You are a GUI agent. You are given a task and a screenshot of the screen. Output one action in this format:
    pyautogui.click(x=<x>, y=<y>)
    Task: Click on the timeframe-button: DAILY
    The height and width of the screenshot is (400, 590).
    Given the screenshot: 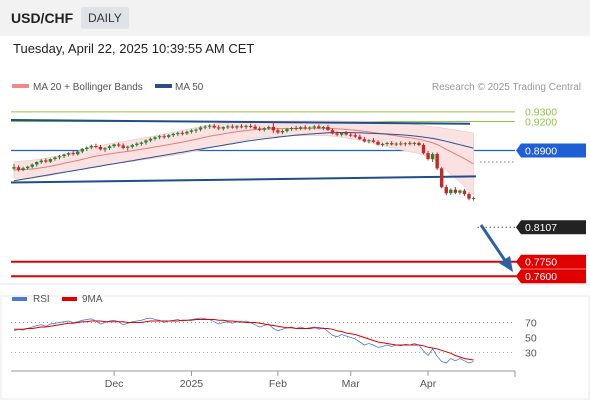 What is the action you would take?
    pyautogui.click(x=105, y=18)
    